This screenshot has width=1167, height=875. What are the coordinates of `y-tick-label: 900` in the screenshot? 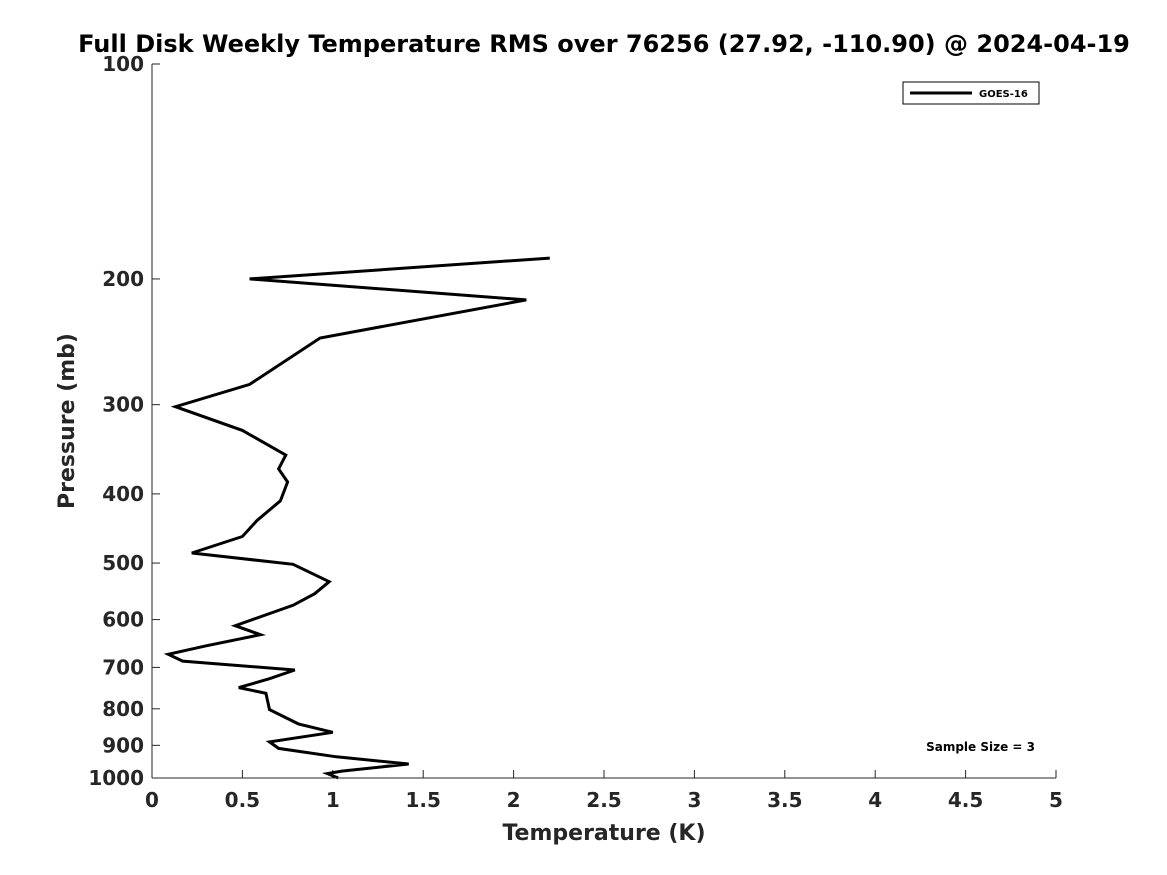 It's located at (123, 745).